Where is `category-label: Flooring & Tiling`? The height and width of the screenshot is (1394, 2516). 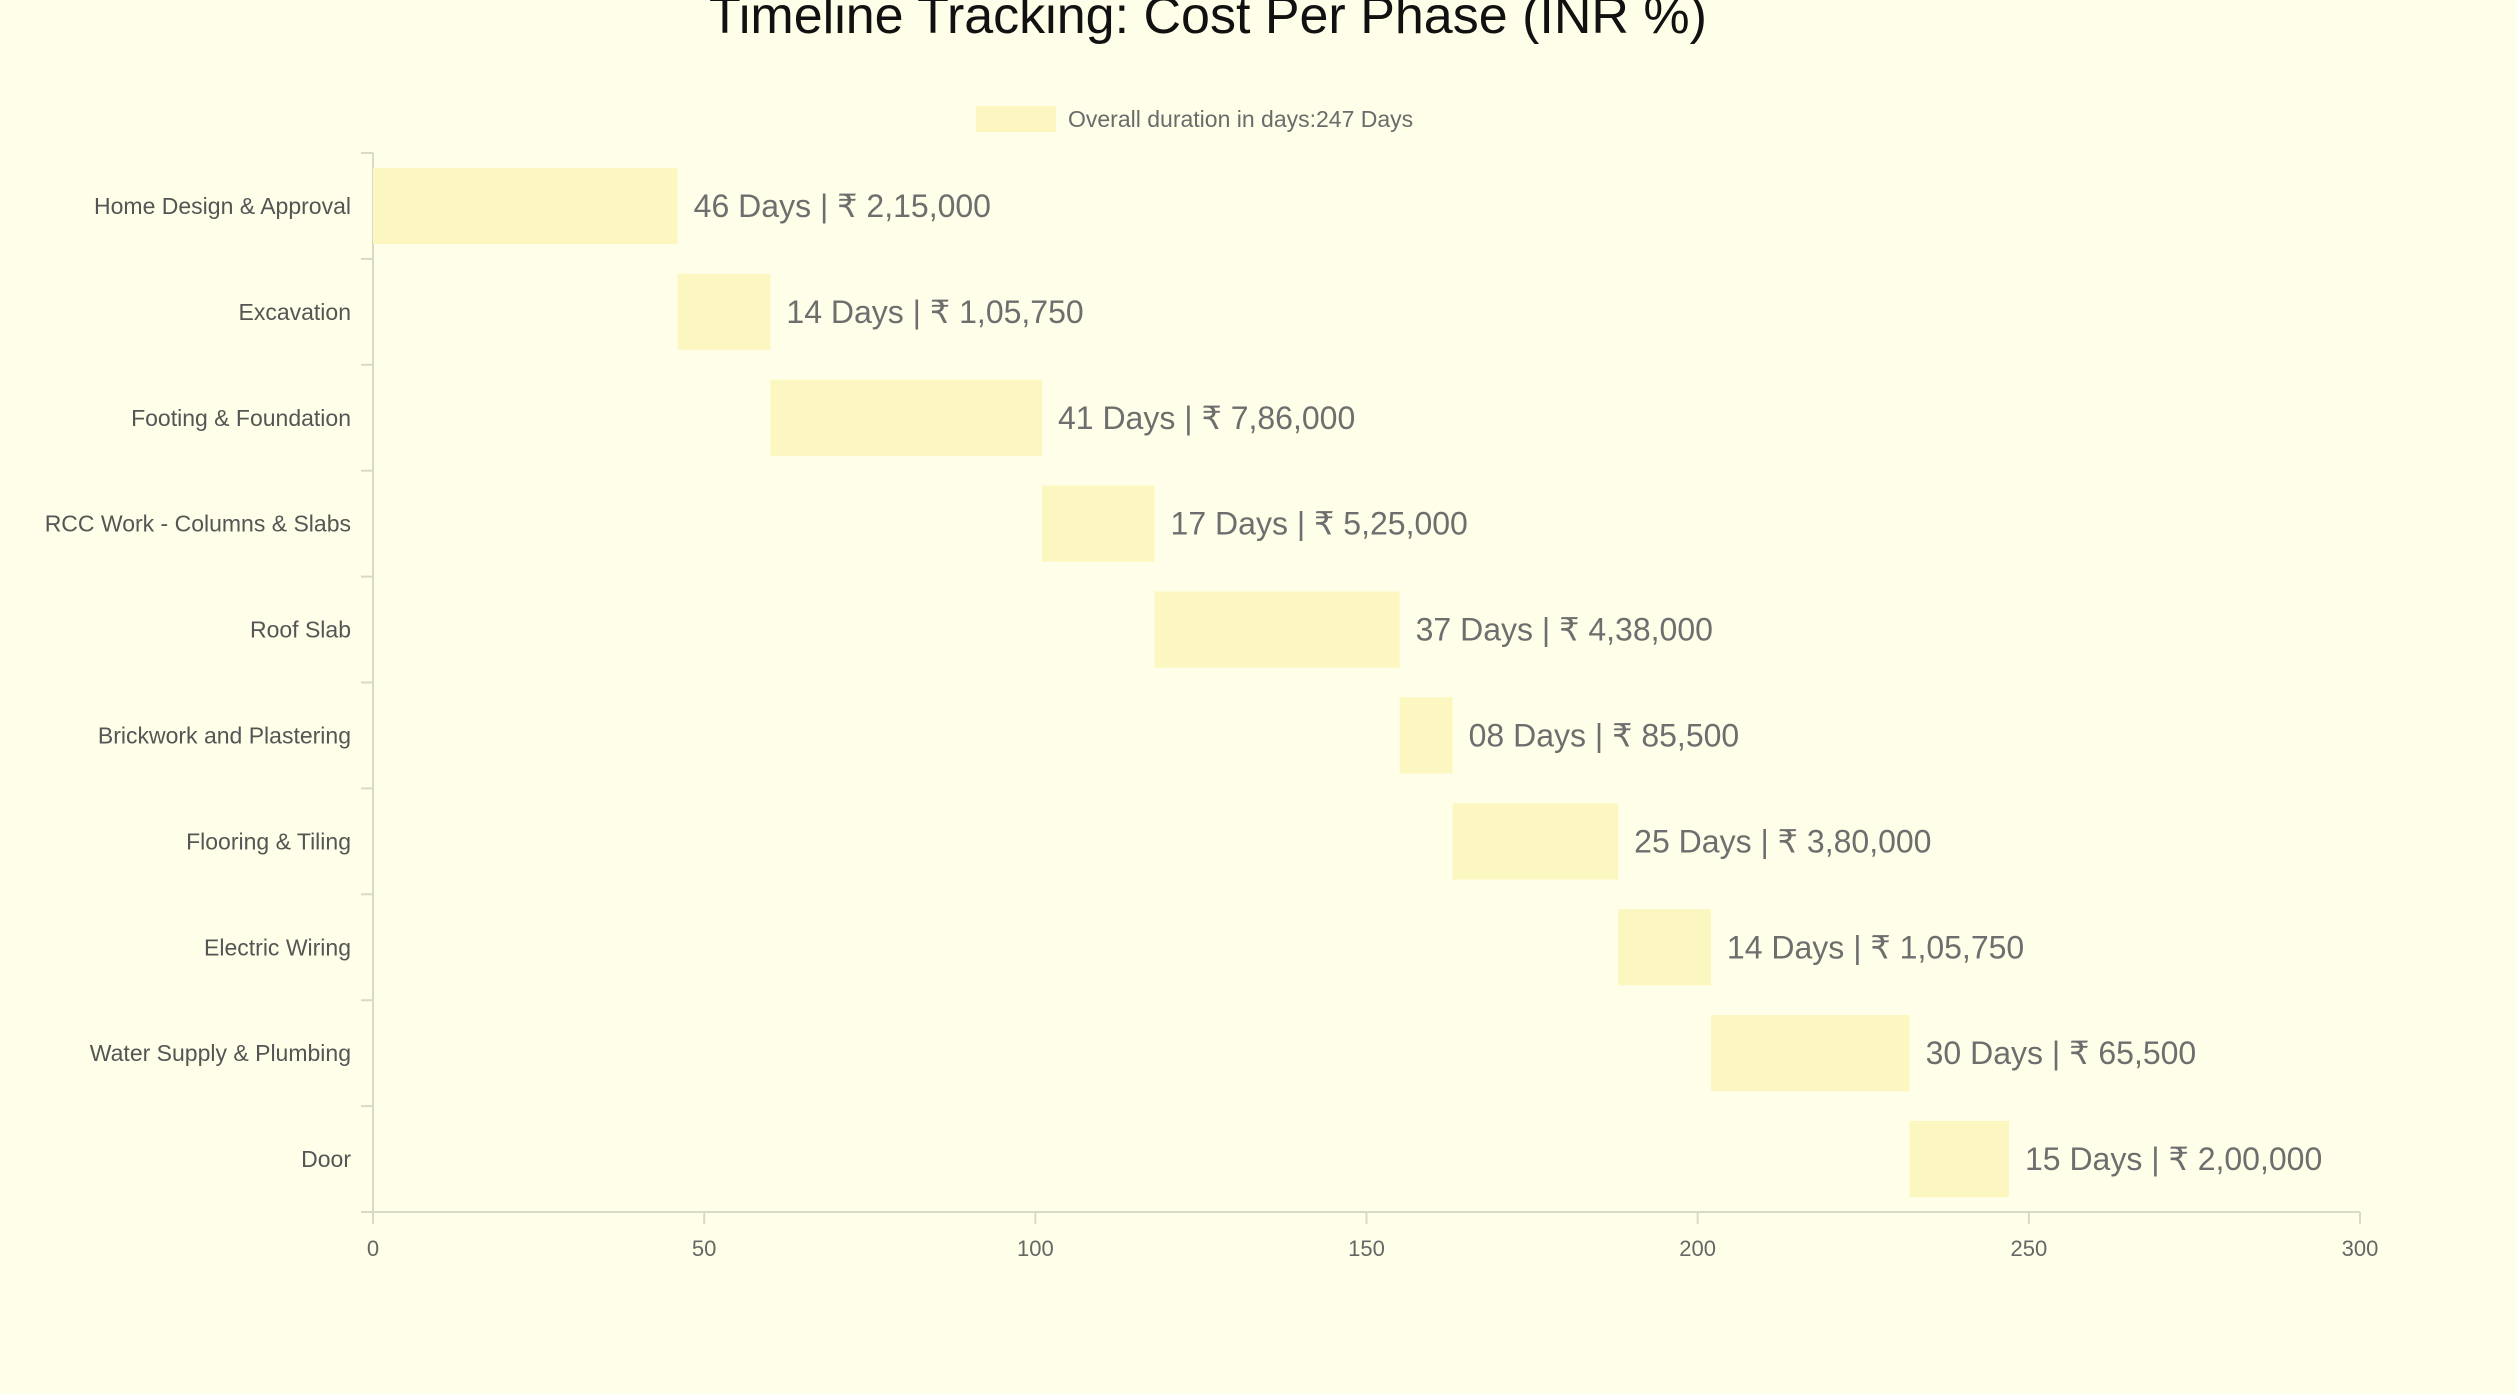
category-label: Flooring & Tiling is located at coordinates (268, 841).